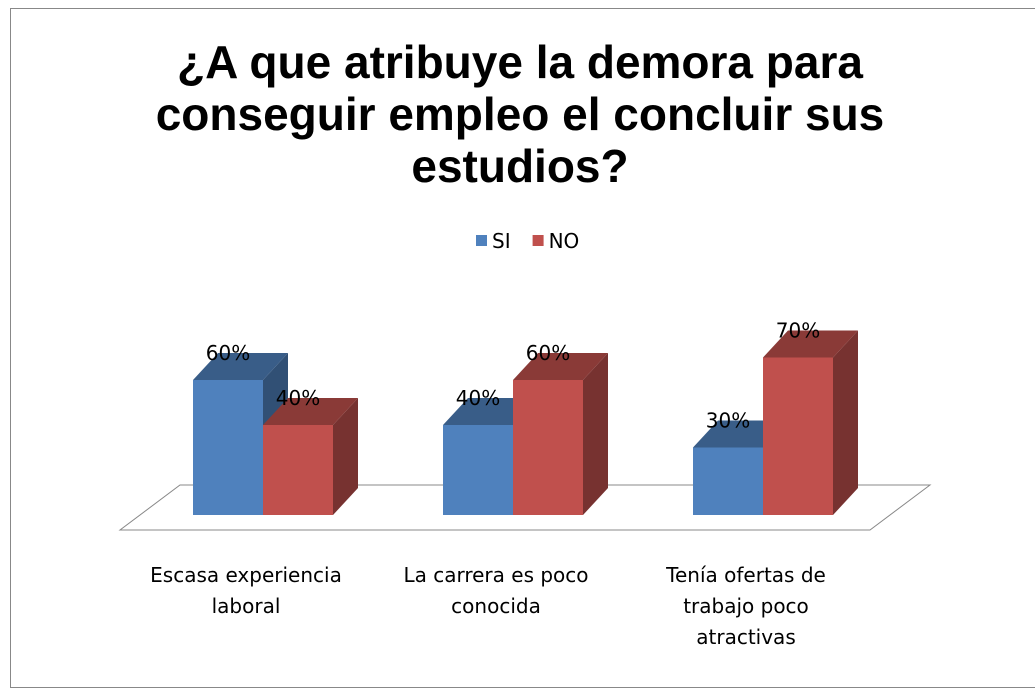 The height and width of the screenshot is (688, 1035). What do you see at coordinates (746, 606) in the screenshot?
I see `x-tick-label: Tenía ofertas de trabajo poco atractivas` at bounding box center [746, 606].